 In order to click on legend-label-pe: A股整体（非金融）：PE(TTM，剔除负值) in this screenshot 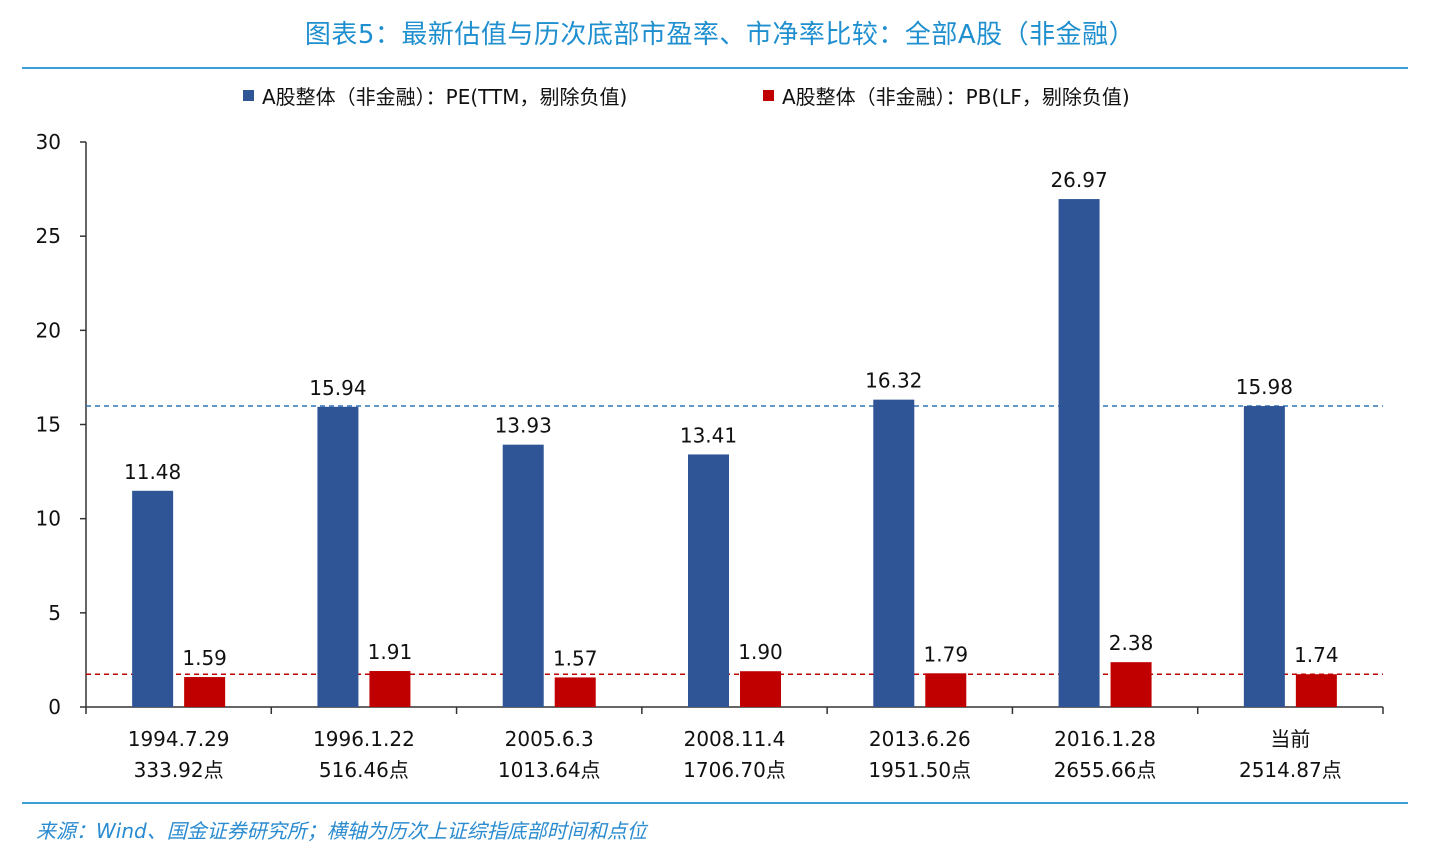, I will do `click(444, 97)`.